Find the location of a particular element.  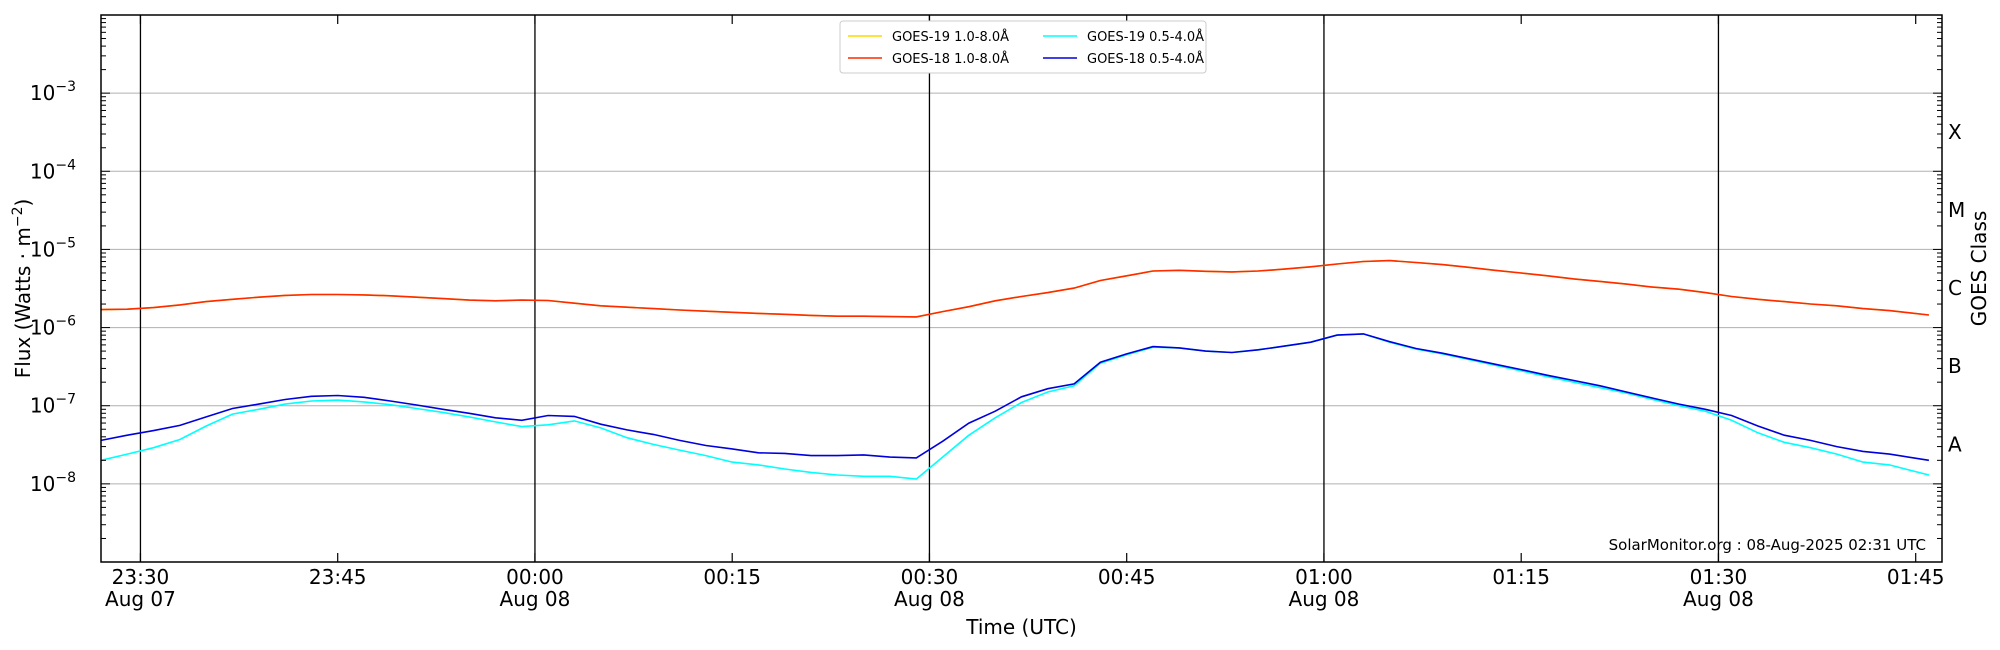

goes-class-label: A is located at coordinates (1955, 444).